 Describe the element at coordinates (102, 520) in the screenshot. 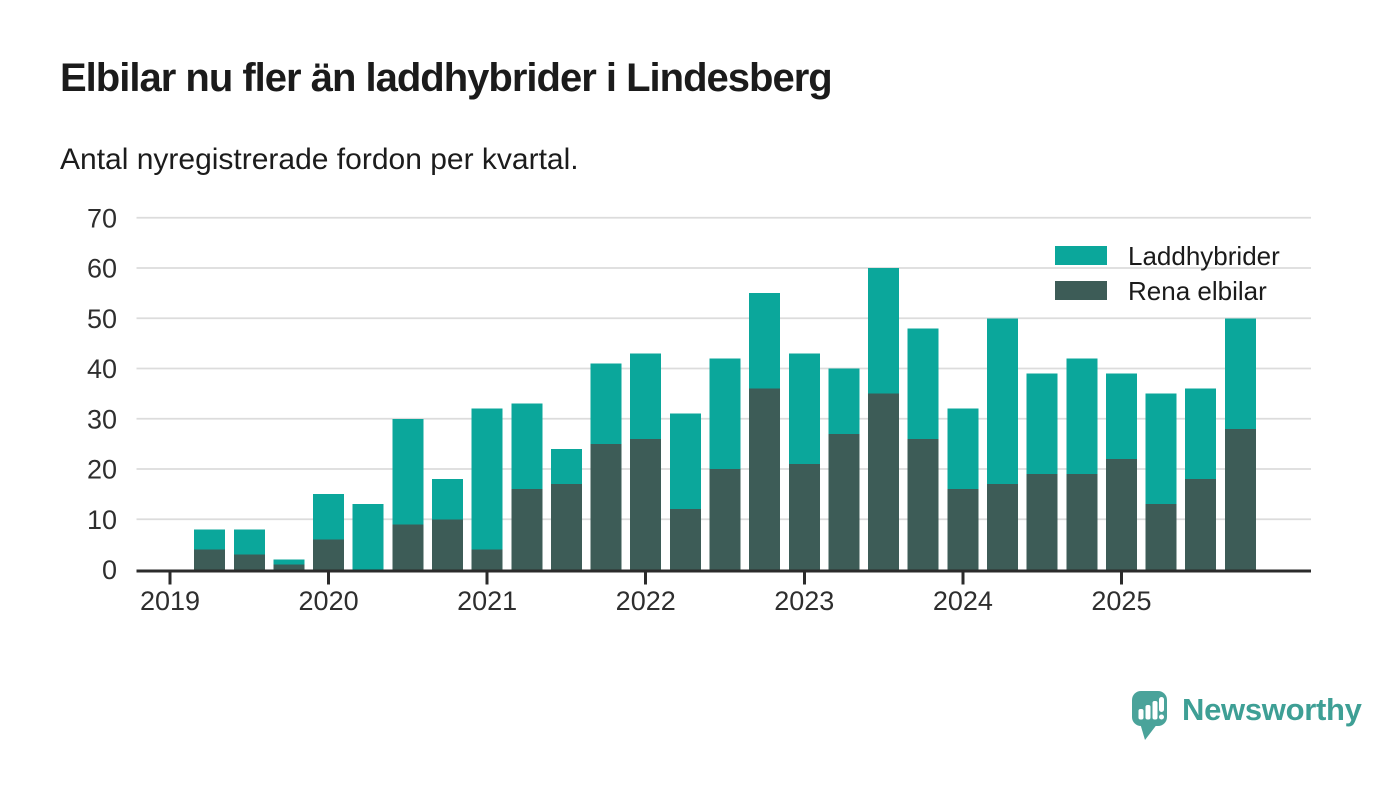

I see `y-axis-label: 10` at that location.